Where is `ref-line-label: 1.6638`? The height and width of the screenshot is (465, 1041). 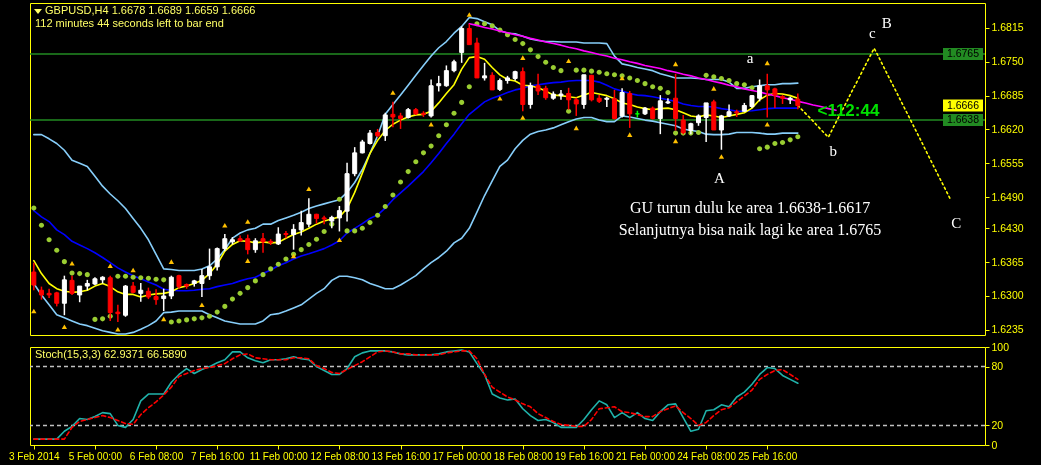 ref-line-label: 1.6638 is located at coordinates (963, 119).